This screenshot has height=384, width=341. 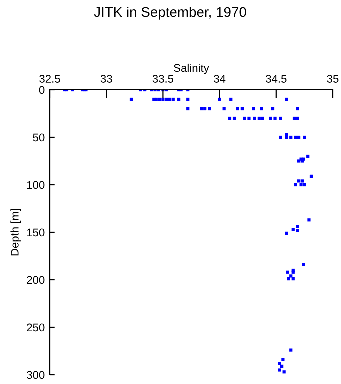 I want to click on y-tick-label: 150, so click(x=36, y=232).